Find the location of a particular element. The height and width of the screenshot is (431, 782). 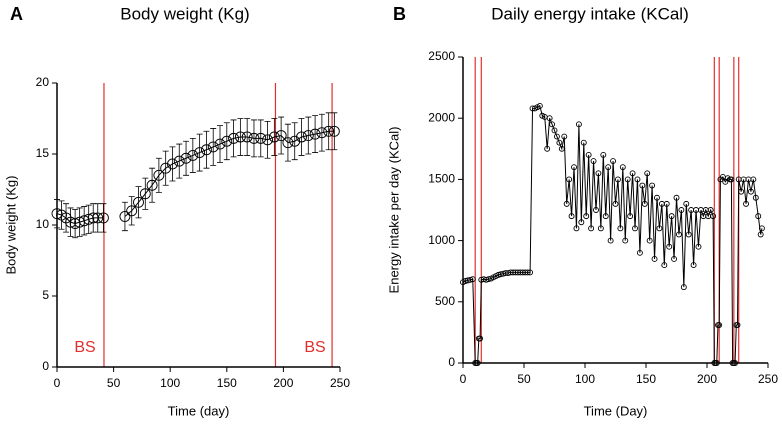

y-tick-label: 500 is located at coordinates (445, 301).